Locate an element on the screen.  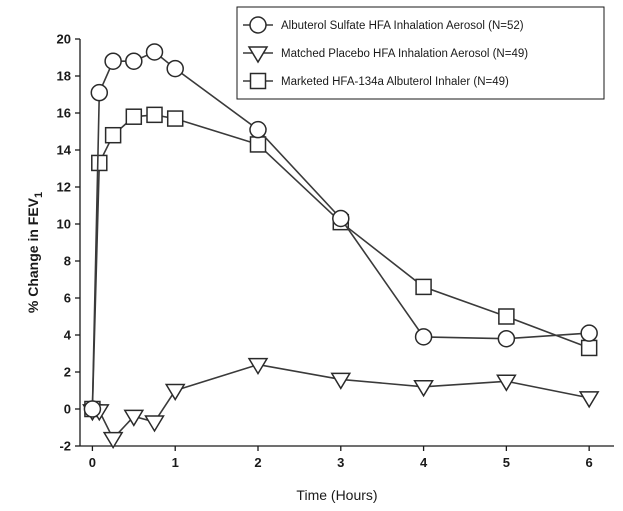
y-tick-label: 16 is located at coordinates (64, 113).